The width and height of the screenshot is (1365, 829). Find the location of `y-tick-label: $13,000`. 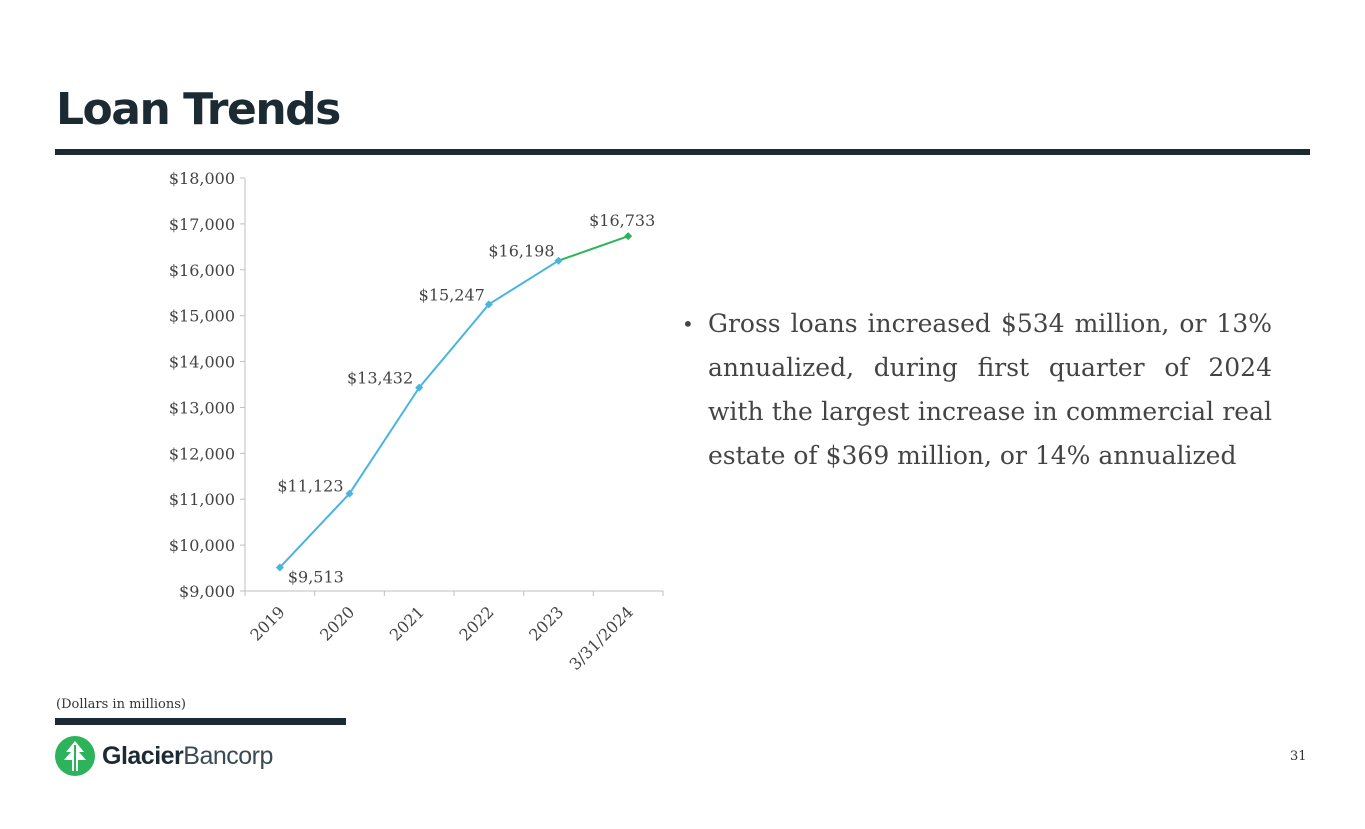

y-tick-label: $13,000 is located at coordinates (202, 407).